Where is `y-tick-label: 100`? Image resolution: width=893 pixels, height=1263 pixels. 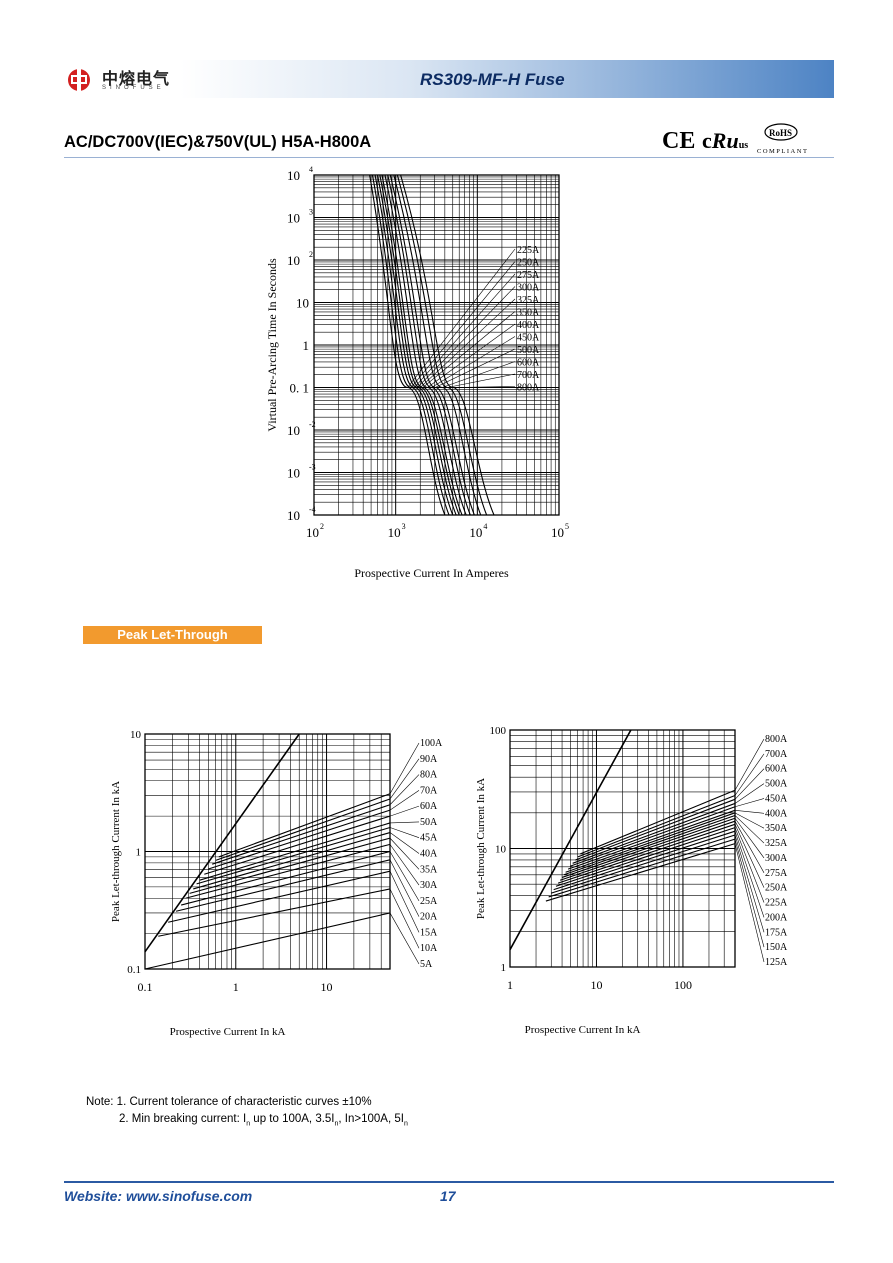 y-tick-label: 100 is located at coordinates (498, 731).